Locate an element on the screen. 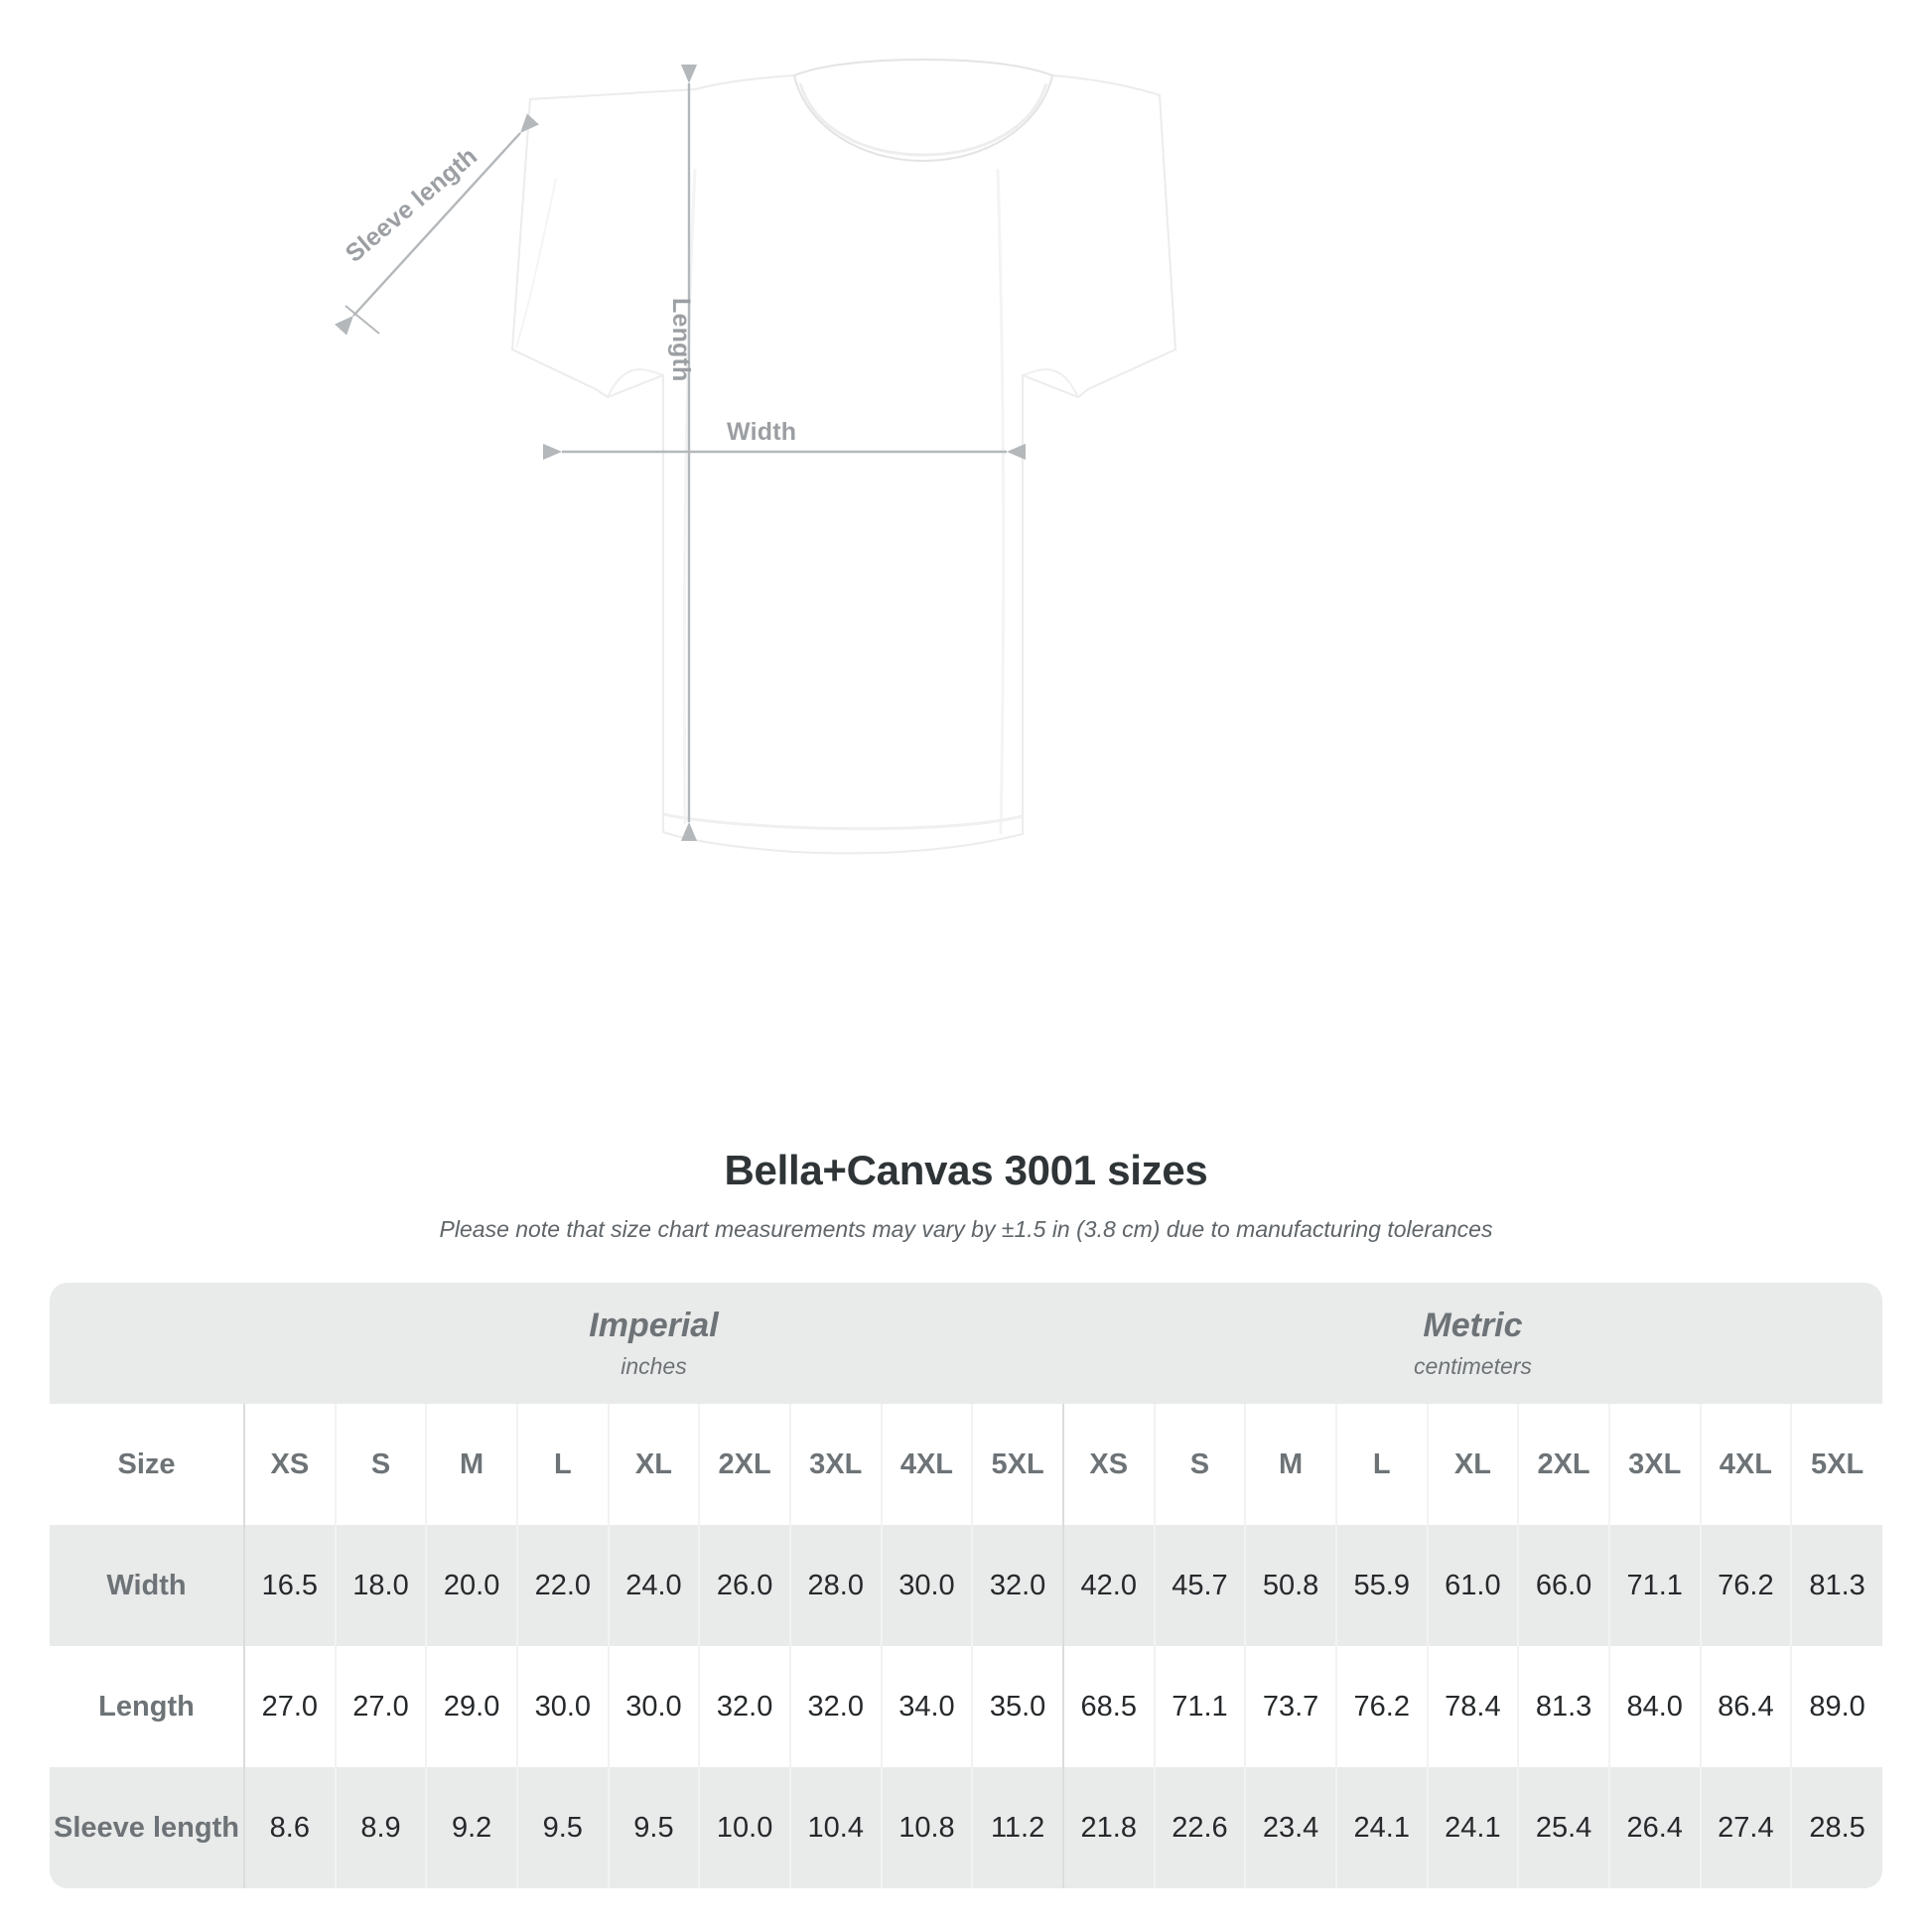 This screenshot has height=1932, width=1932. size-header-metric-2xl: 2XL is located at coordinates (1563, 1464).